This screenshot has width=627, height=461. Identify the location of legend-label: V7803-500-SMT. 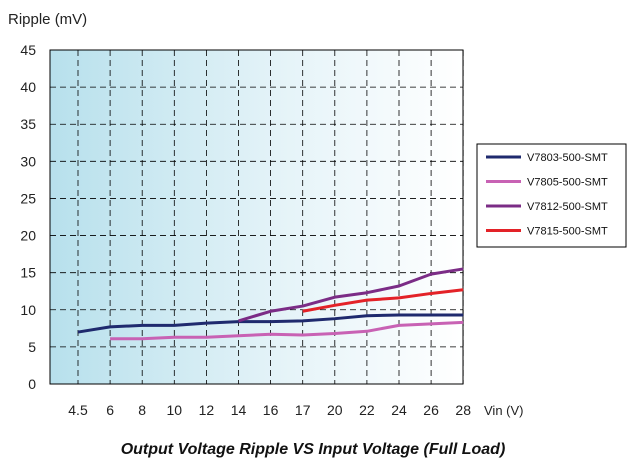
(567, 158).